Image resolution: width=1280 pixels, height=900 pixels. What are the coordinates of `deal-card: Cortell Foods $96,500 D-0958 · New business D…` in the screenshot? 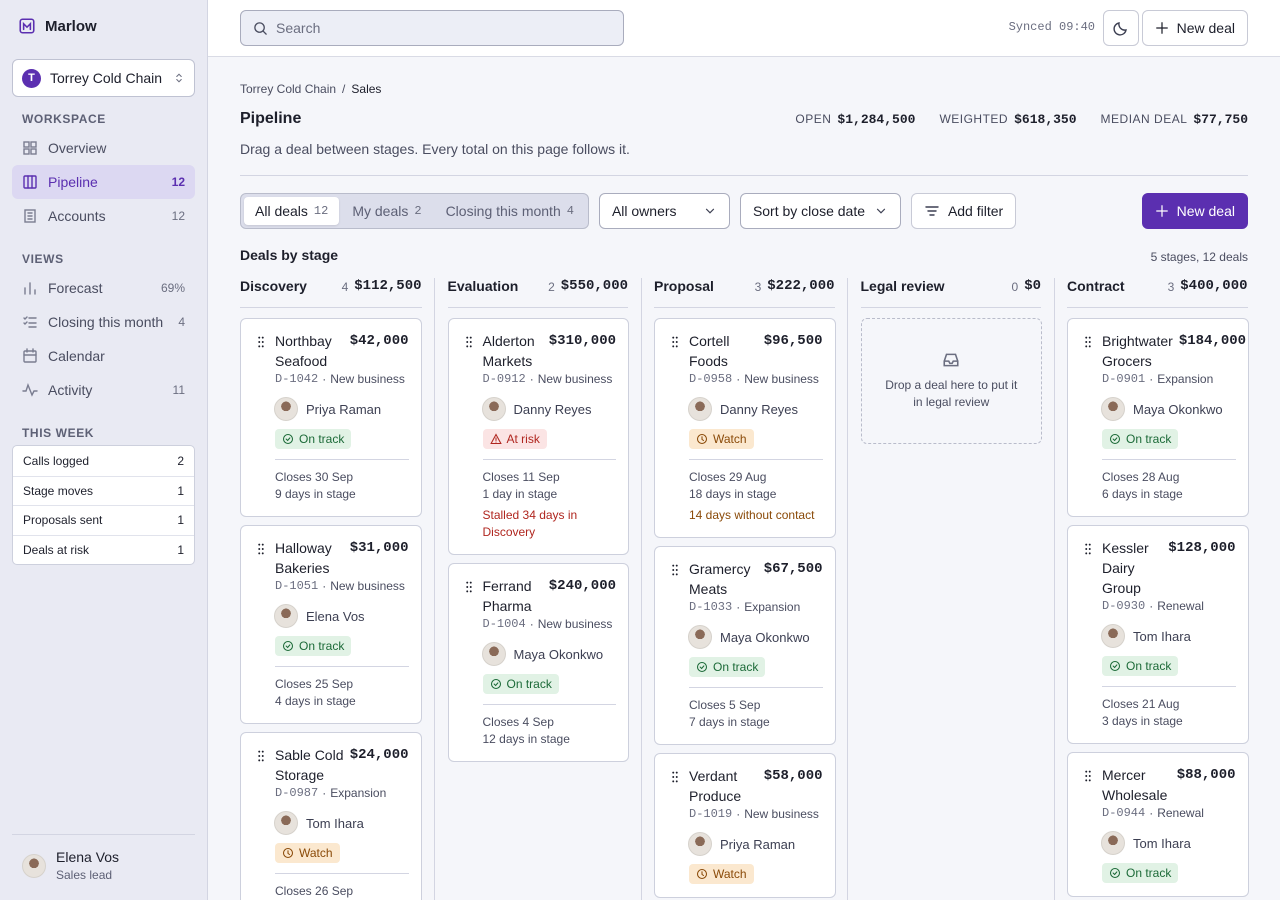 It's located at (745, 428).